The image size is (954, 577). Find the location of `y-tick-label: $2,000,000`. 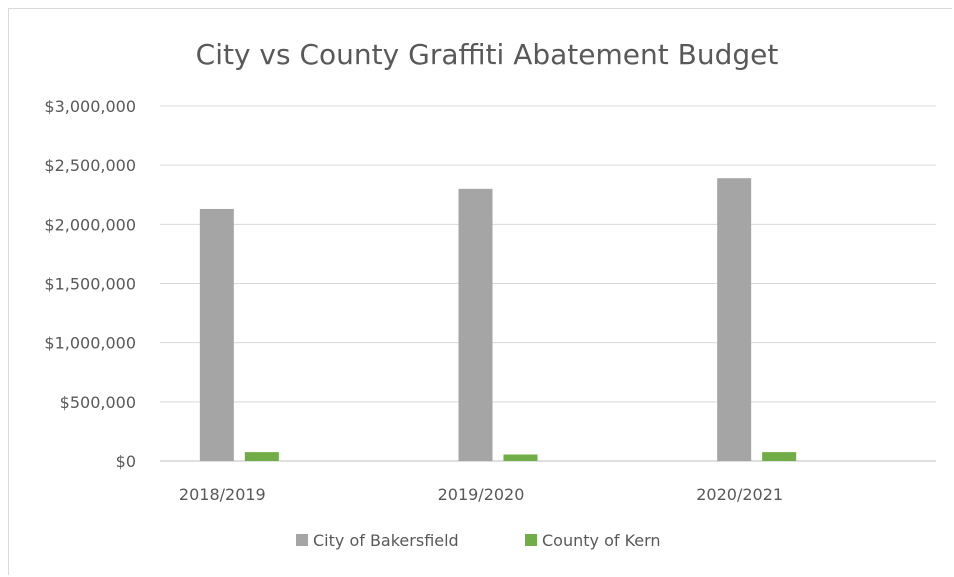

y-tick-label: $2,000,000 is located at coordinates (90, 224).